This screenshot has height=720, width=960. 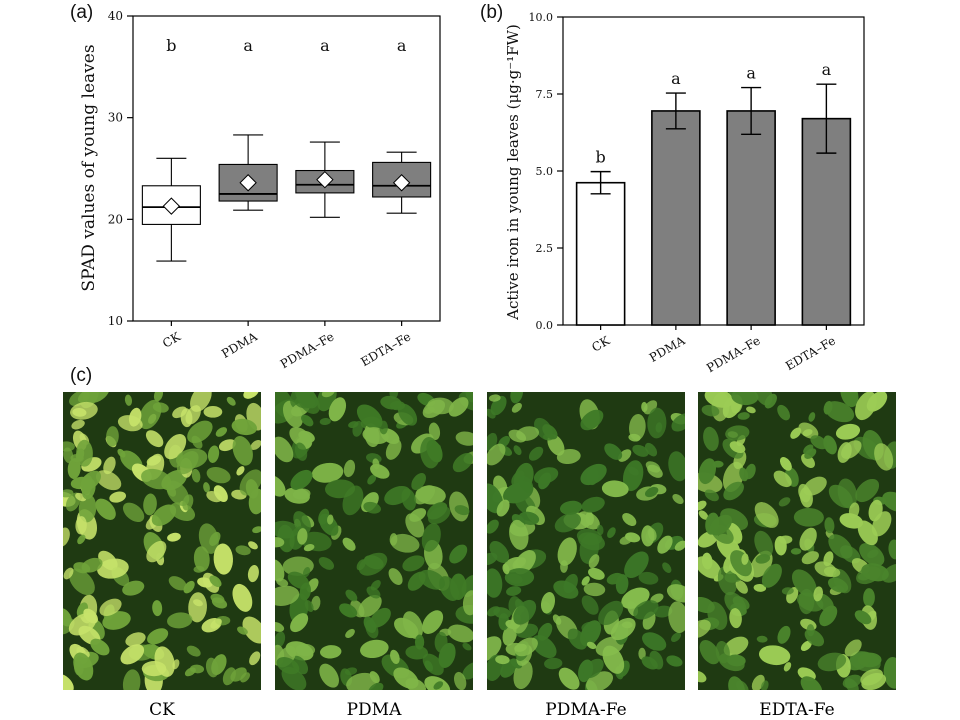 What do you see at coordinates (751, 73) in the screenshot?
I see `chart-b-significance-letter: a` at bounding box center [751, 73].